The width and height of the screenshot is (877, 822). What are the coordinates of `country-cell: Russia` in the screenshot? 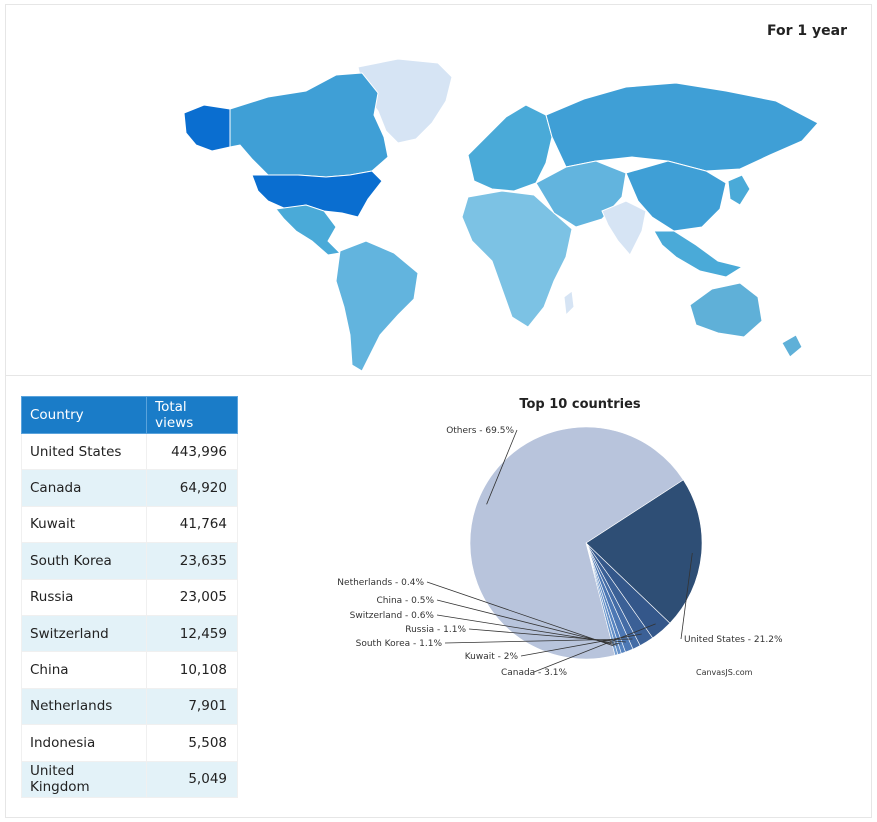 It's located at (84, 597).